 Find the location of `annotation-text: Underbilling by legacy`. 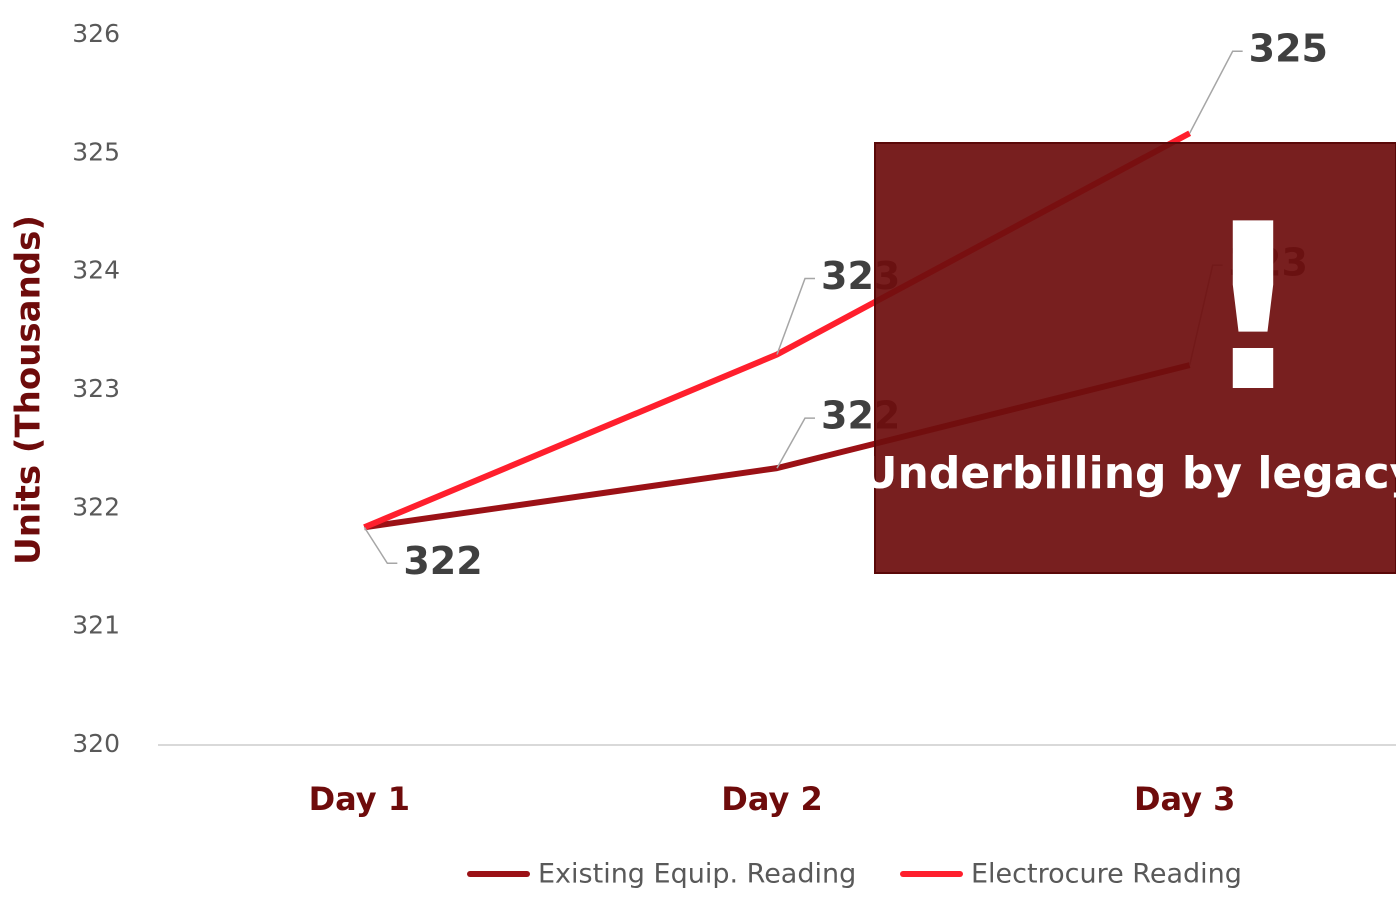

annotation-text: Underbilling by legacy is located at coordinates (1129, 473).